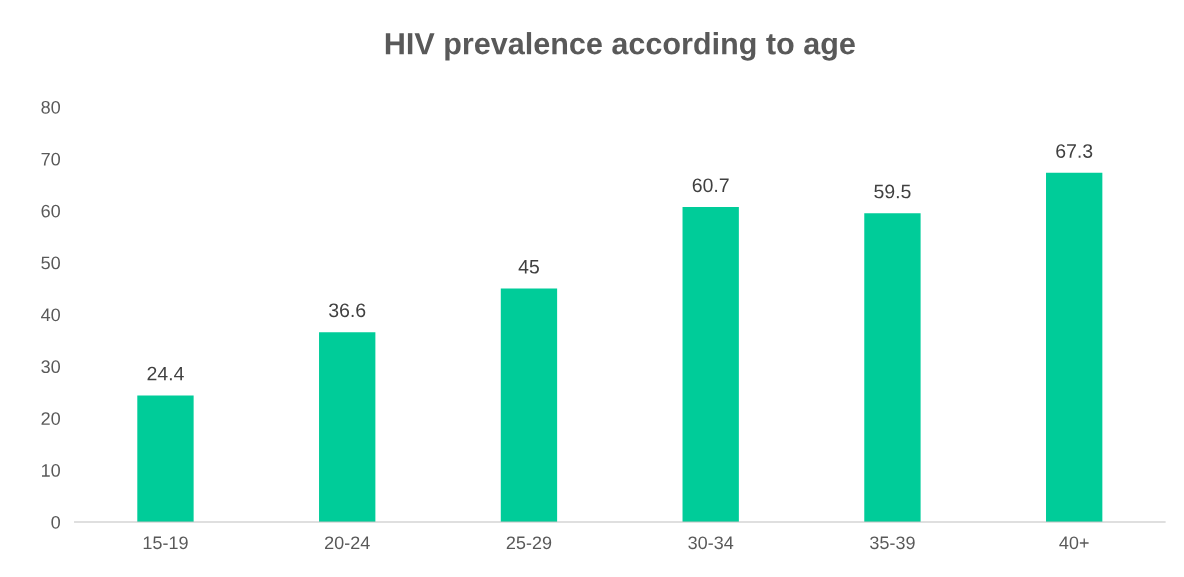  I want to click on y-tick-label: 50, so click(50, 263).